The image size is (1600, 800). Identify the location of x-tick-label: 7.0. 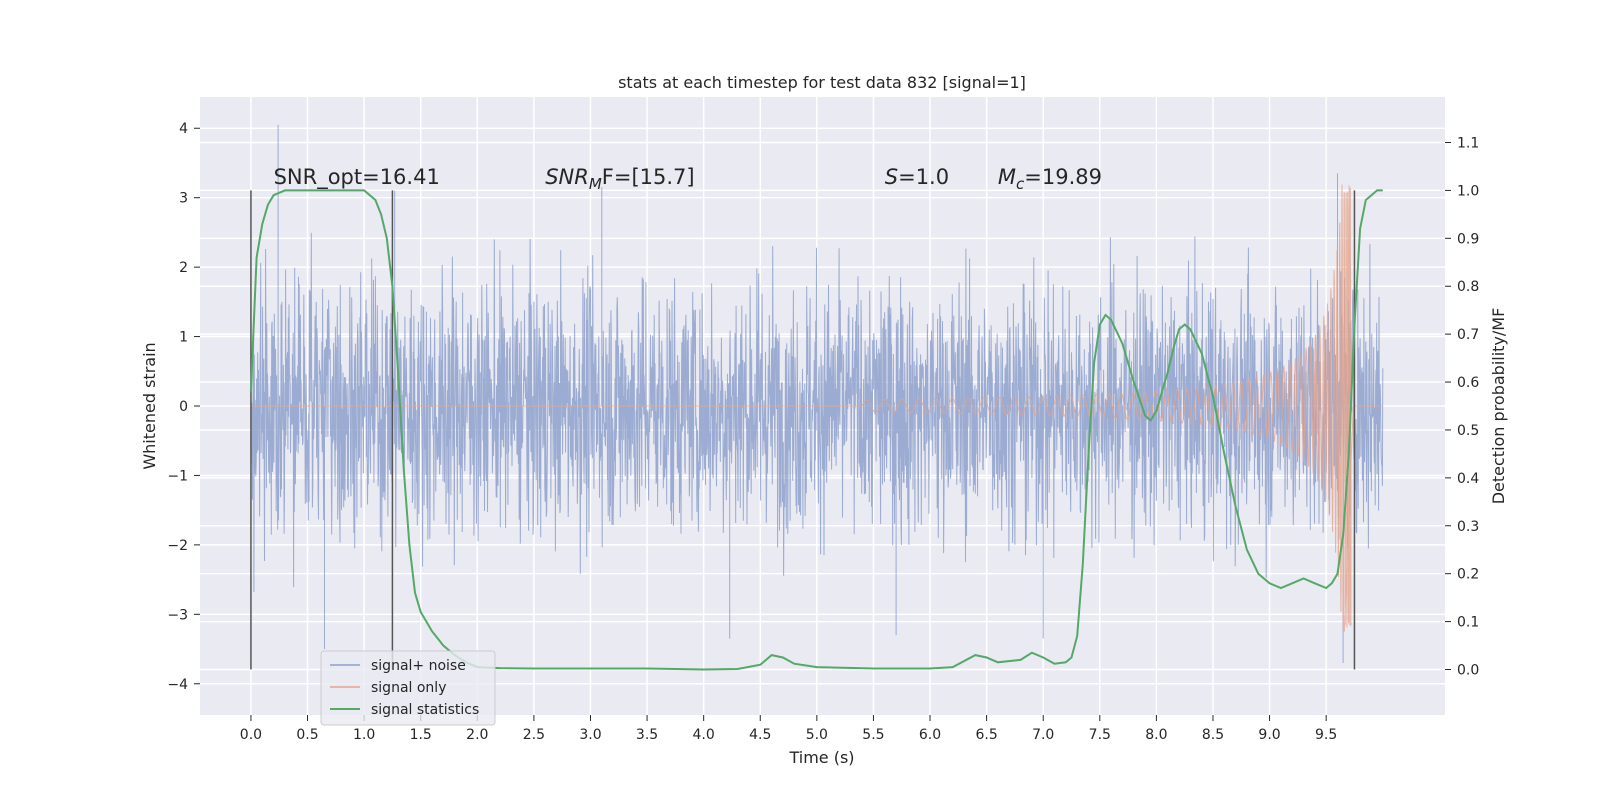
(1043, 735).